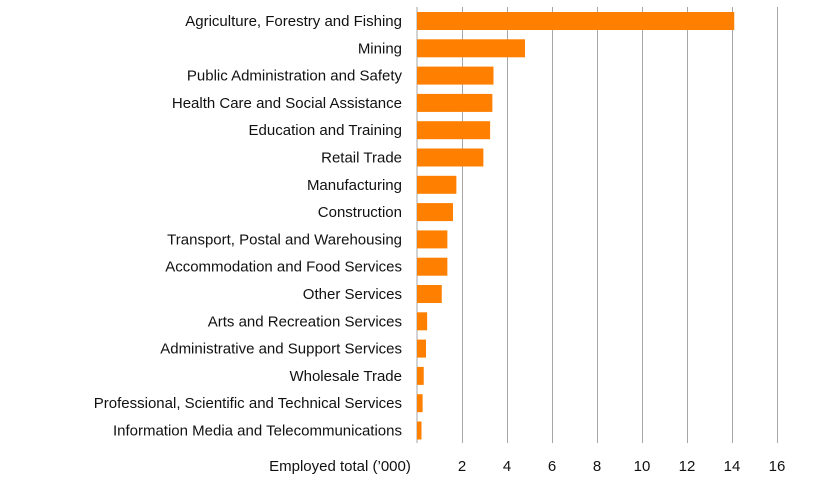 This screenshot has height=487, width=816. I want to click on category-label: Construction, so click(360, 212).